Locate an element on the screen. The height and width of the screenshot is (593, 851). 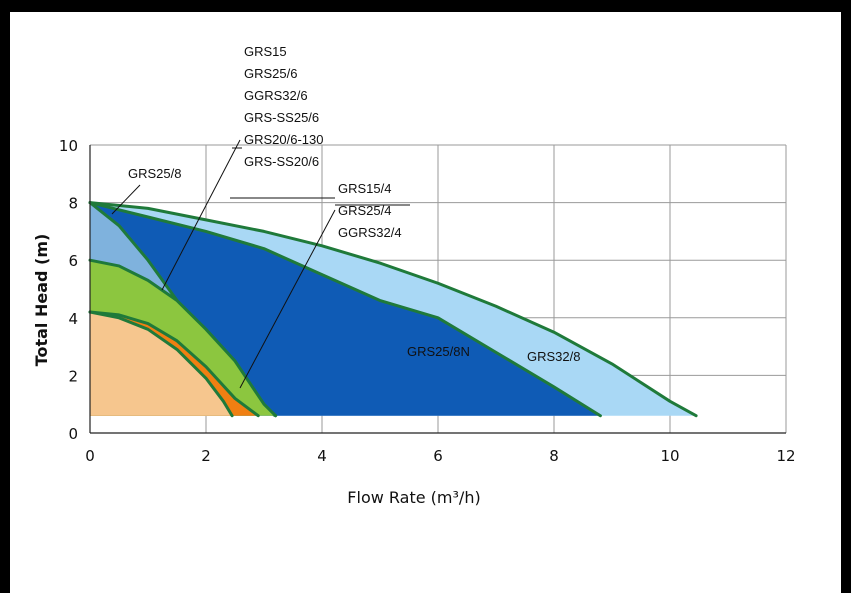
y-axis-label: Total Head (m) is located at coordinates (41, 300).